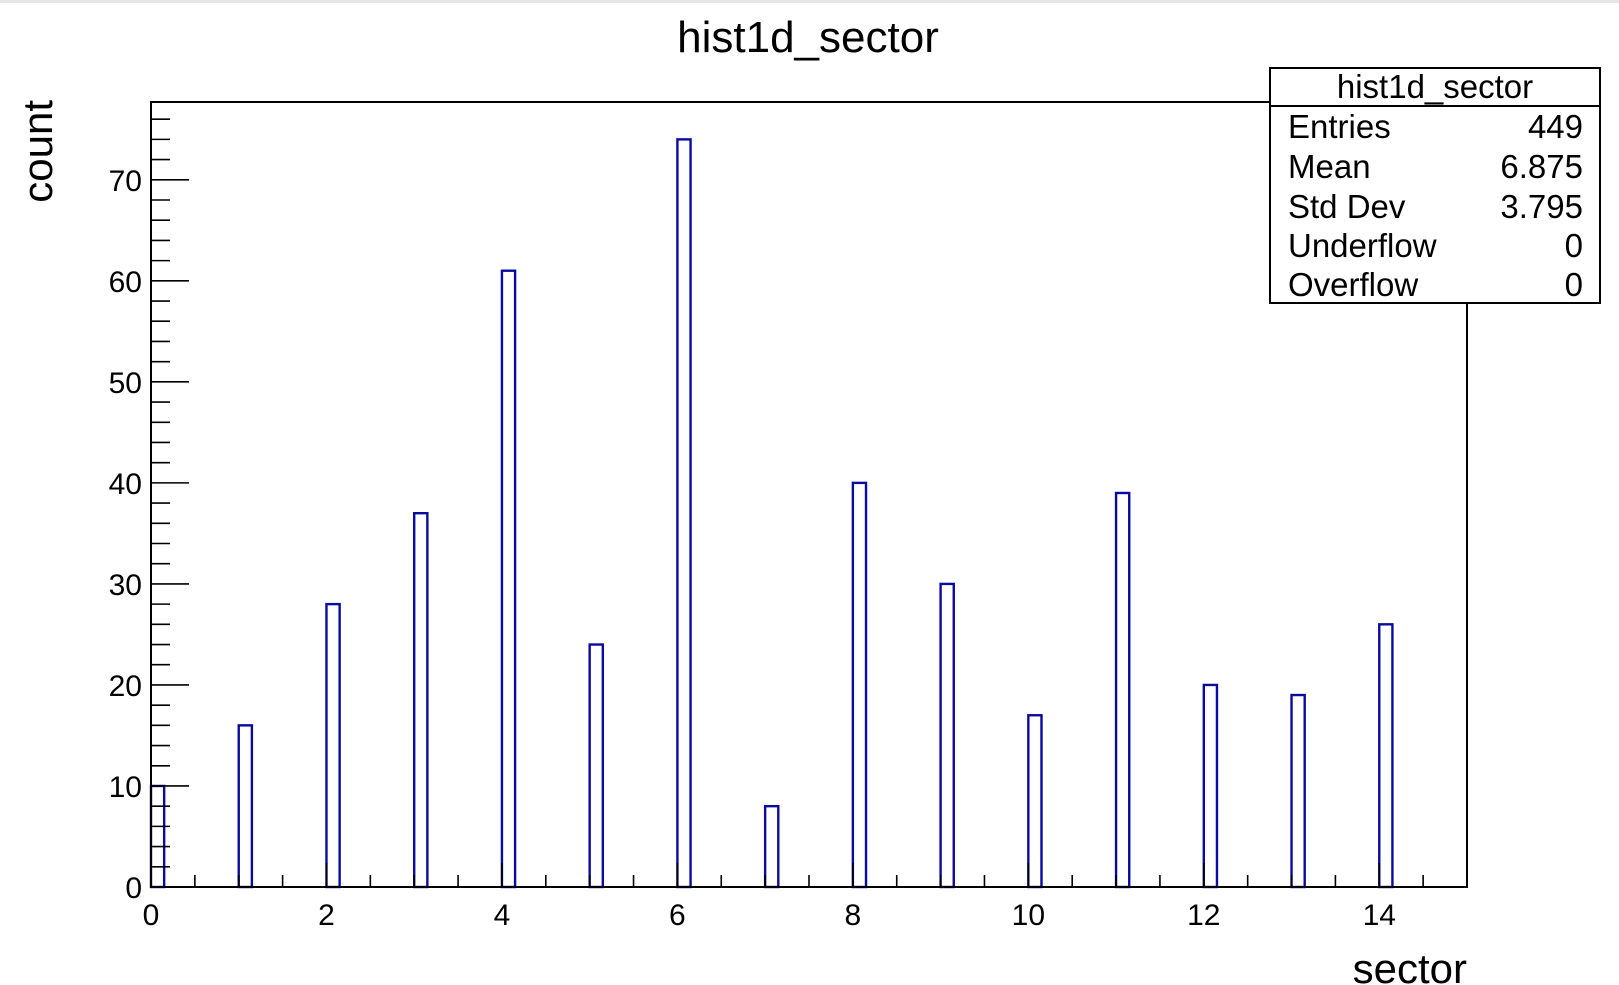  I want to click on x-axis-label: sector, so click(1410, 965).